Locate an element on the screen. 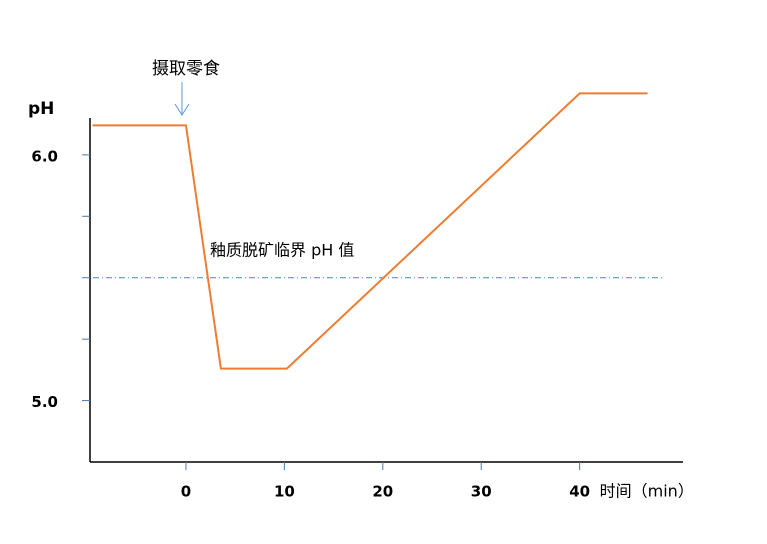 Image resolution: width=767 pixels, height=544 pixels. y-axis-label: pH is located at coordinates (41, 109).